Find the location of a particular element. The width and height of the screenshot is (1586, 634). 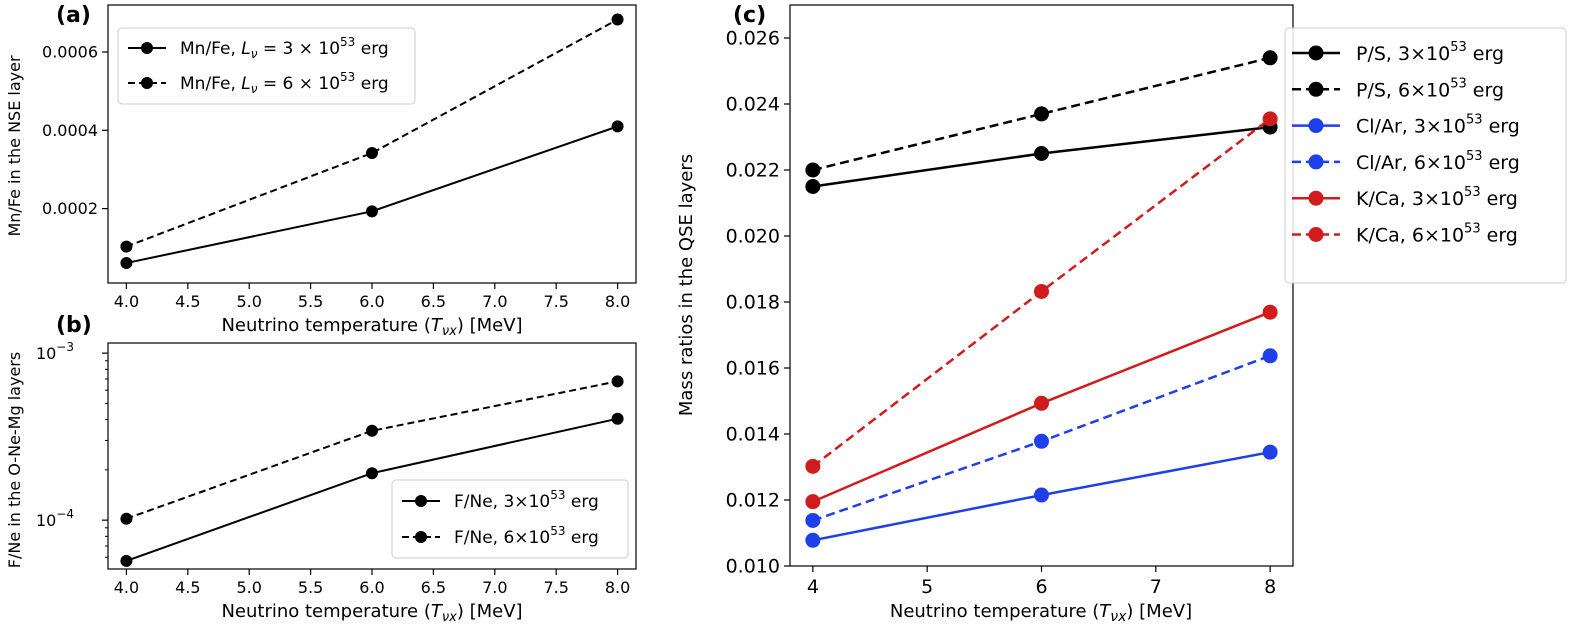

x-tick-label: 5 is located at coordinates (927, 587).